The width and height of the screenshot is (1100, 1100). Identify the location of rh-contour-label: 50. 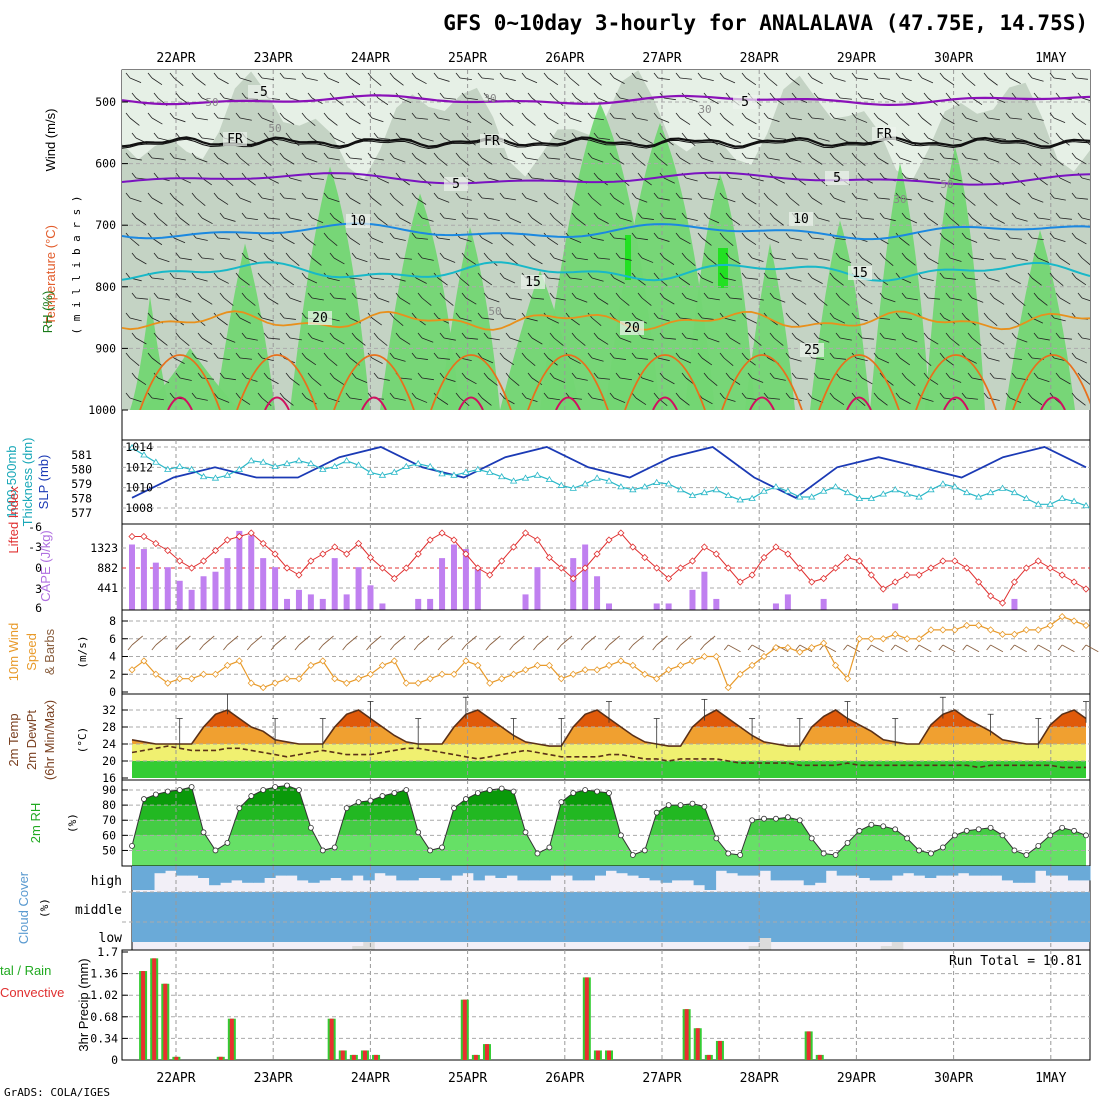
(274, 128).